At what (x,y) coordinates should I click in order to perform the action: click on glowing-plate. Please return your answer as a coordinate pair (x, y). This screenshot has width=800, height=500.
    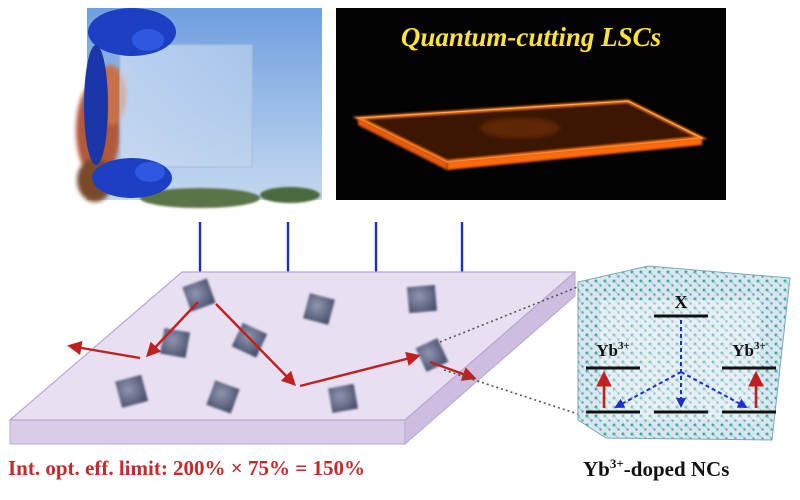
    Looking at the image, I should click on (530, 134).